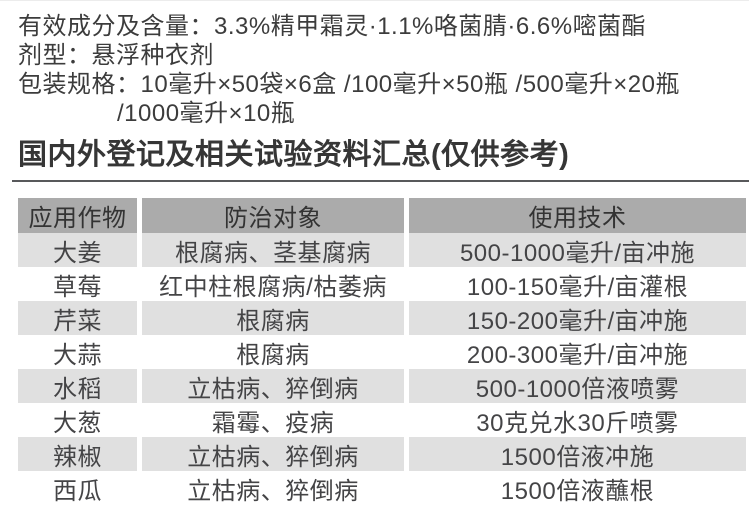 This screenshot has height=513, width=749. Describe the element at coordinates (294, 155) in the screenshot. I see `section-title: 国内外登记及相关试验资料汇总(仅供参考)` at that location.